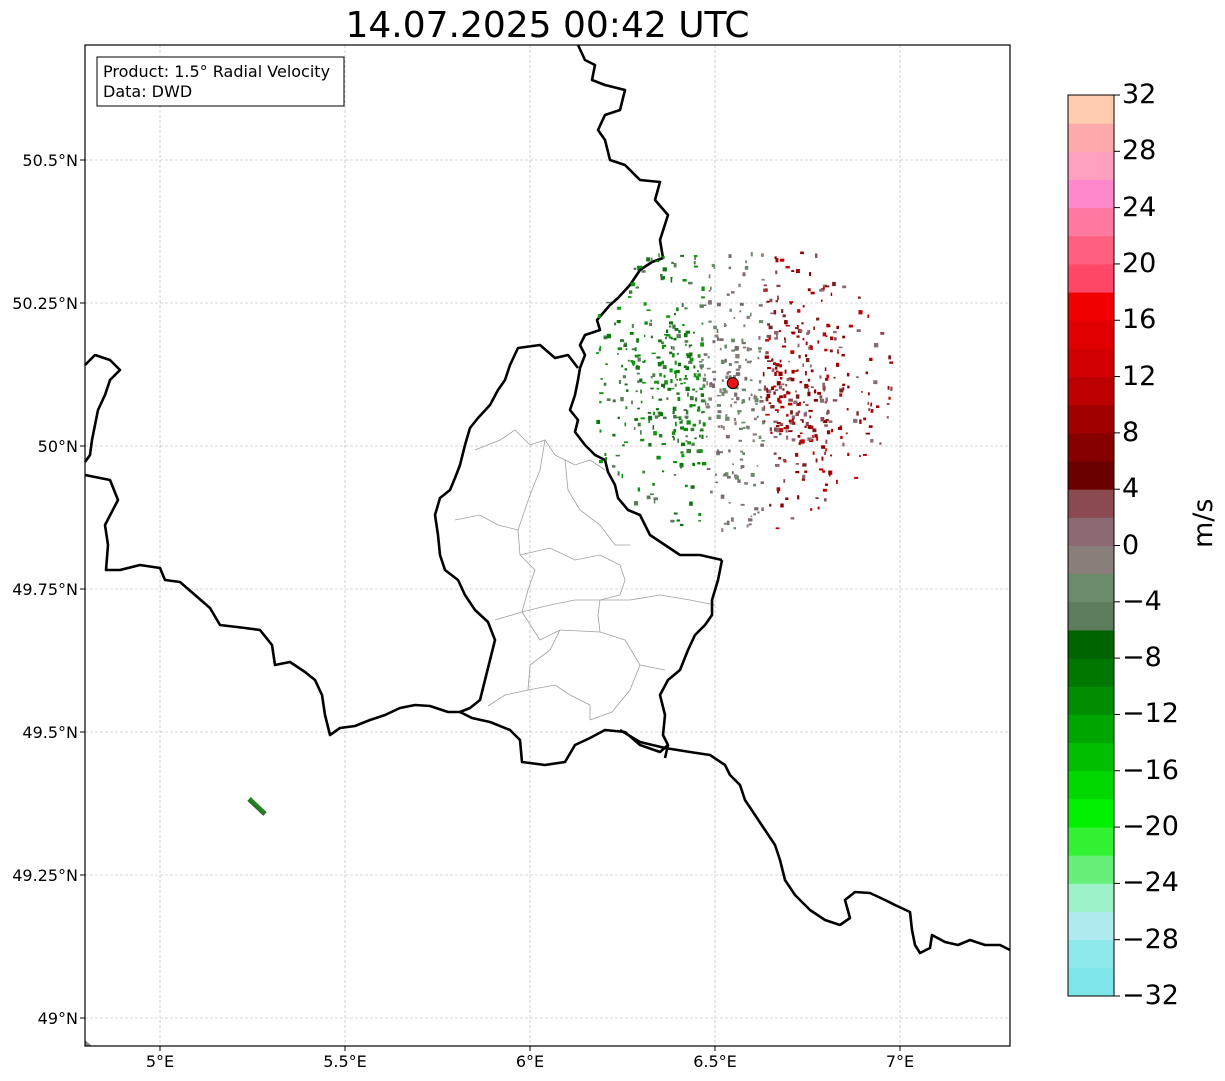 The height and width of the screenshot is (1081, 1225). Describe the element at coordinates (50, 732) in the screenshot. I see `lat-tick-label: 49.5°N` at that location.